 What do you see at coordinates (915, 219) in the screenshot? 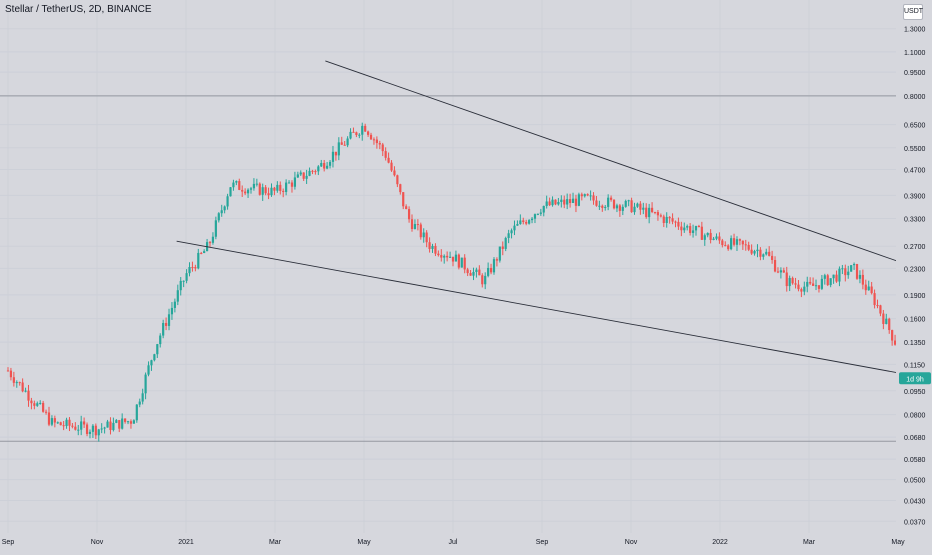
I see `price-tick-label: 0.3300` at bounding box center [915, 219].